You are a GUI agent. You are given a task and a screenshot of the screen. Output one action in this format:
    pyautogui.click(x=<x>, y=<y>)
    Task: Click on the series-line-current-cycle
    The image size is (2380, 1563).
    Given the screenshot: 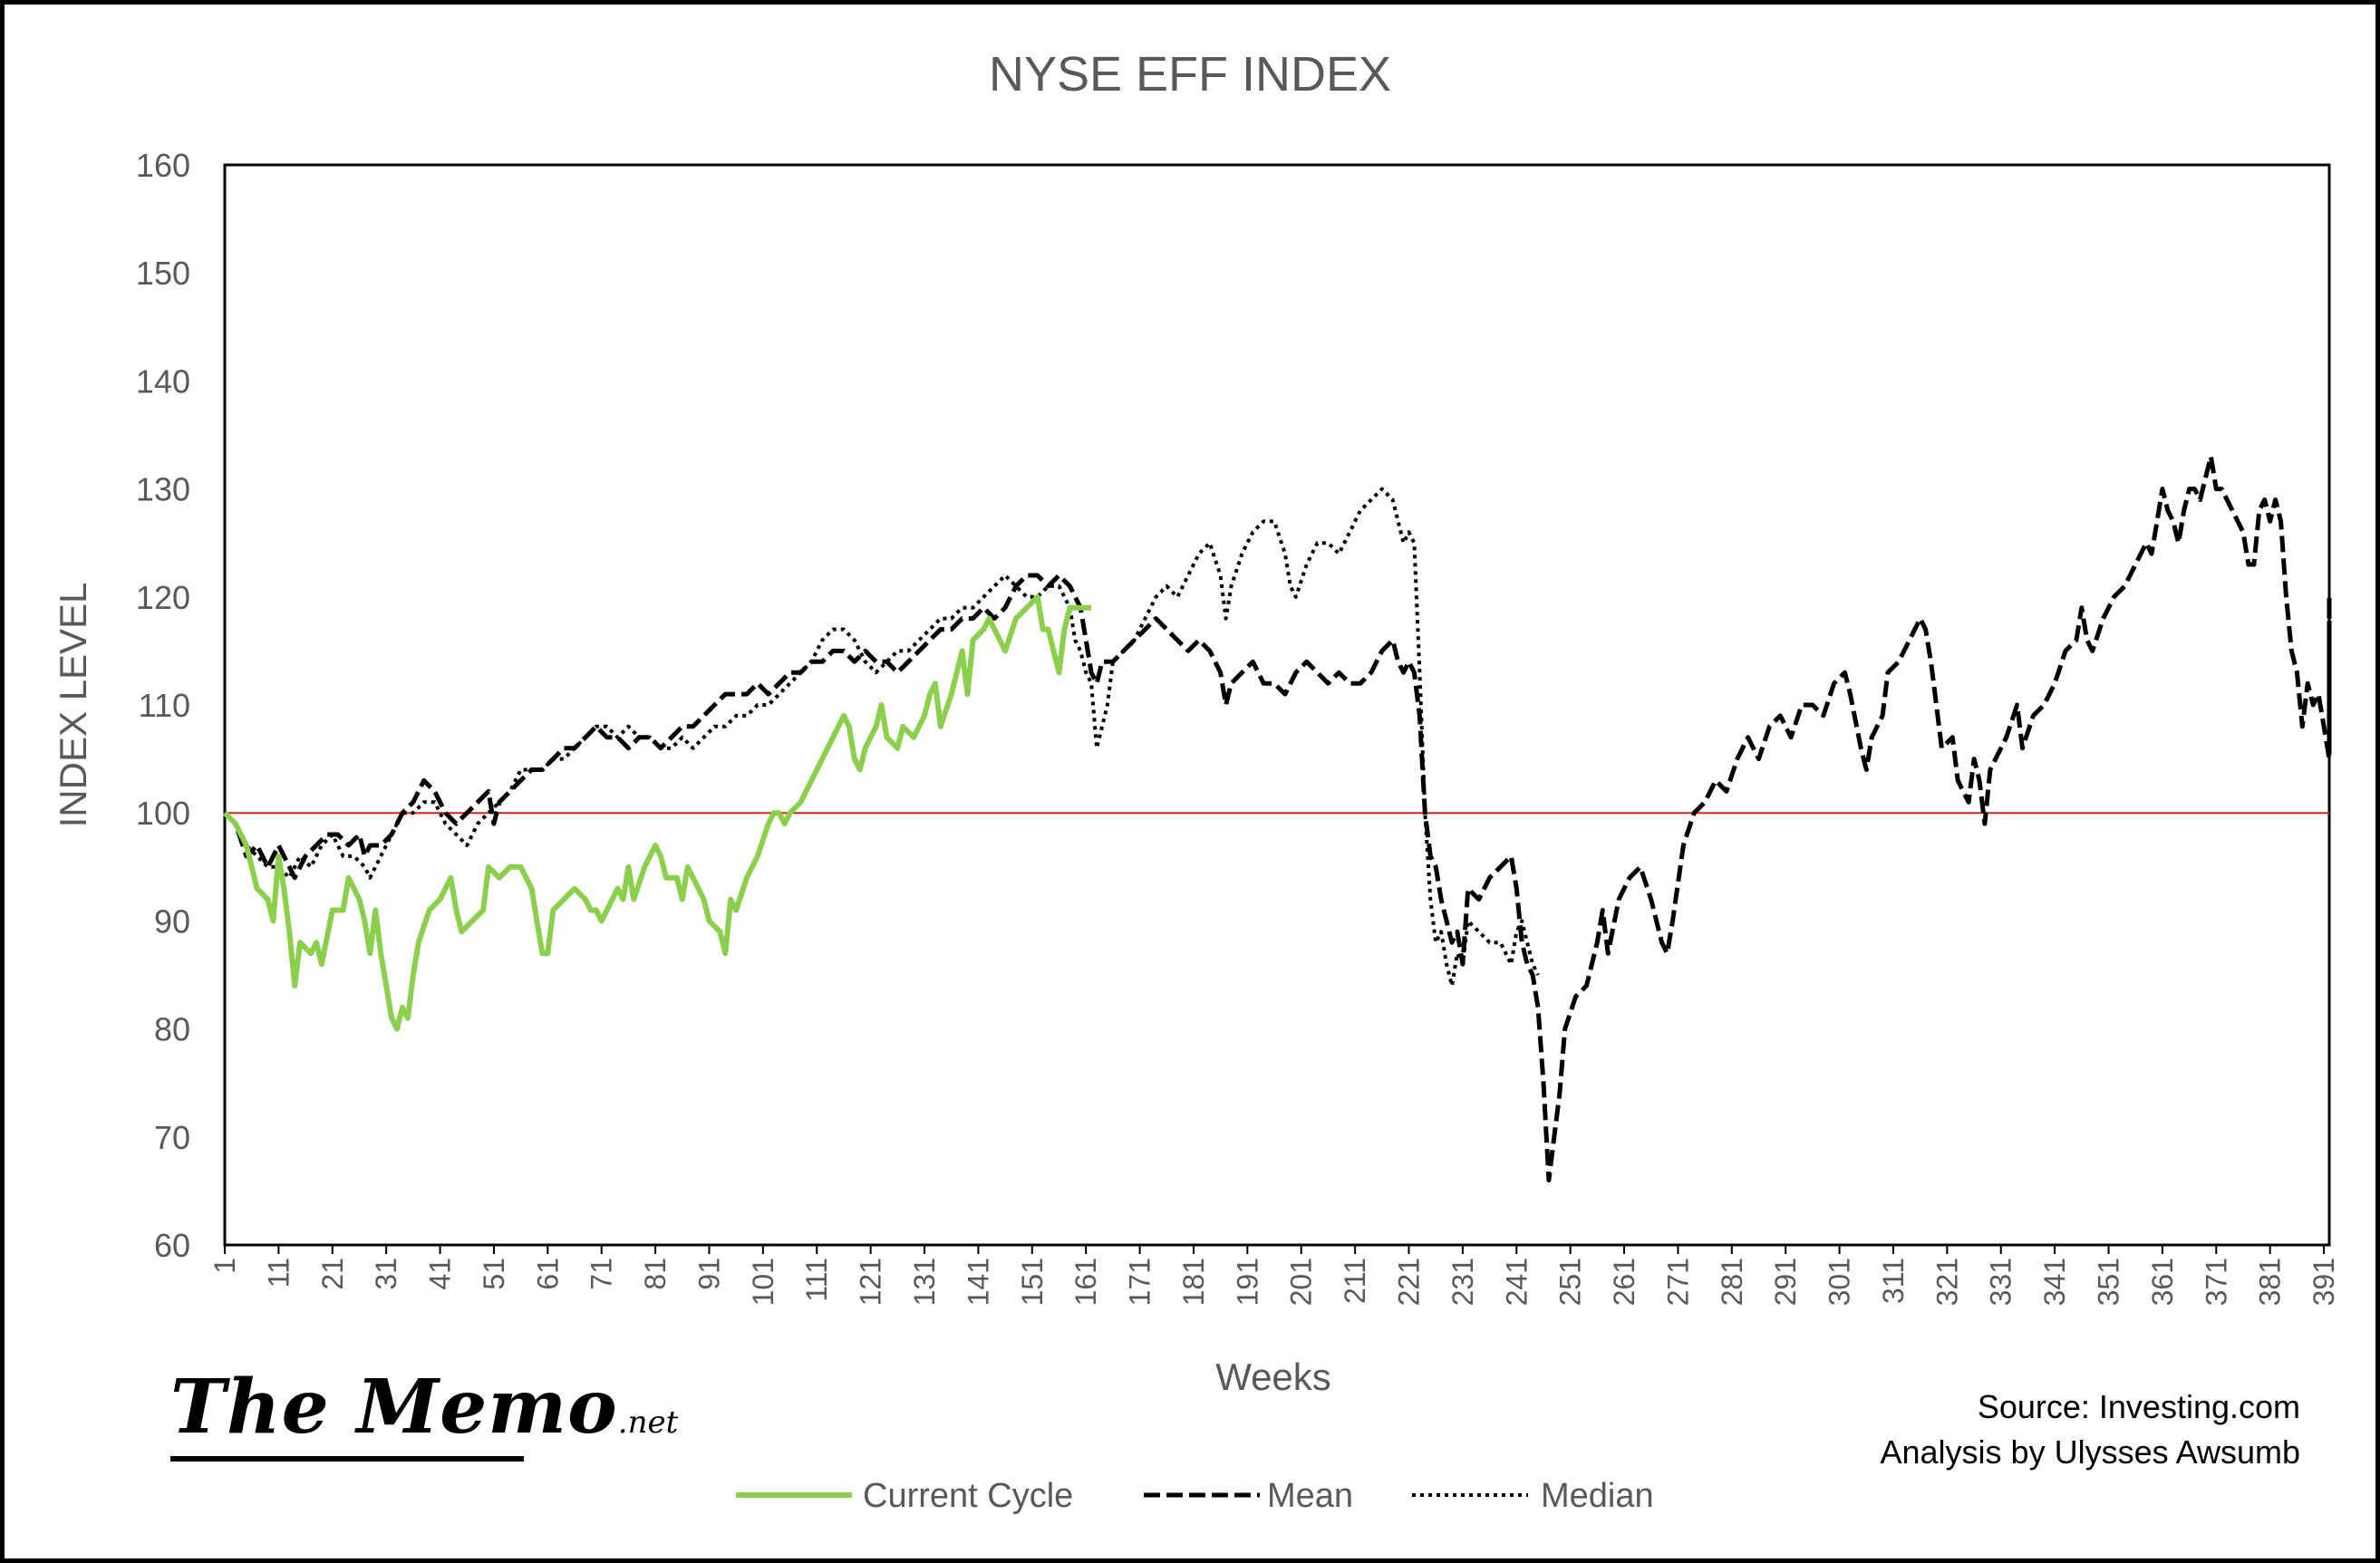 What is the action you would take?
    pyautogui.click(x=657, y=812)
    